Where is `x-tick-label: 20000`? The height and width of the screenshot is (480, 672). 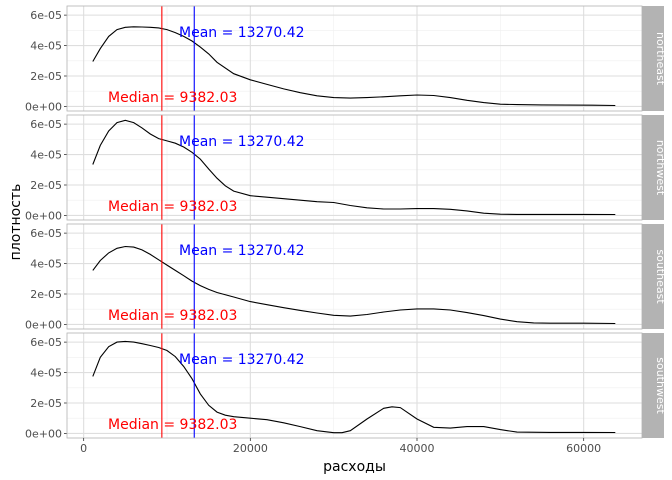 x-tick-label: 20000 is located at coordinates (250, 448).